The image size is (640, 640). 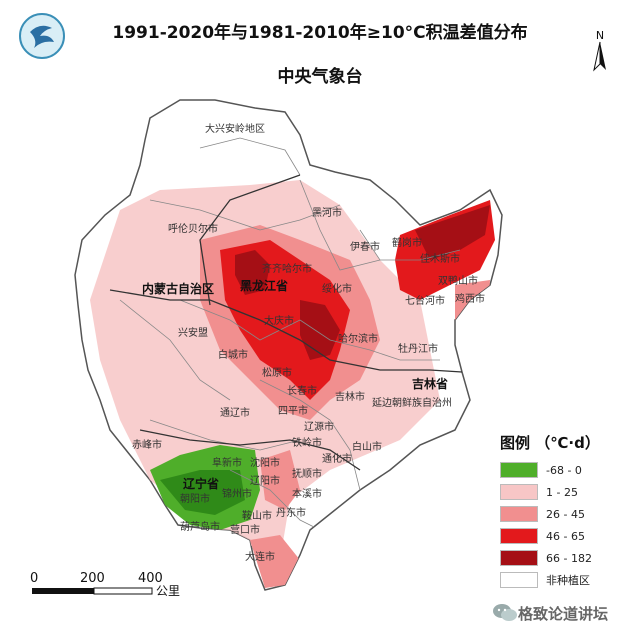 I want to click on scale-tick-200: 200, so click(x=92, y=578).